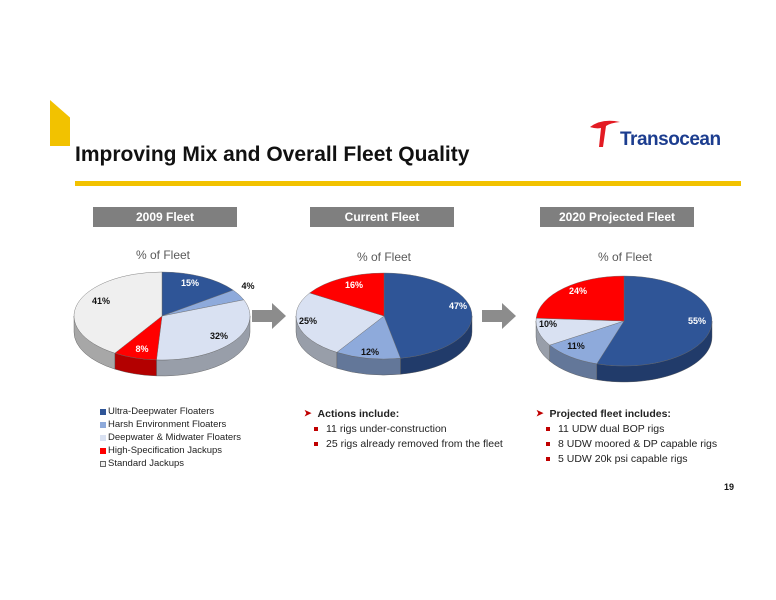  Describe the element at coordinates (408, 183) in the screenshot. I see `title-rule` at that location.